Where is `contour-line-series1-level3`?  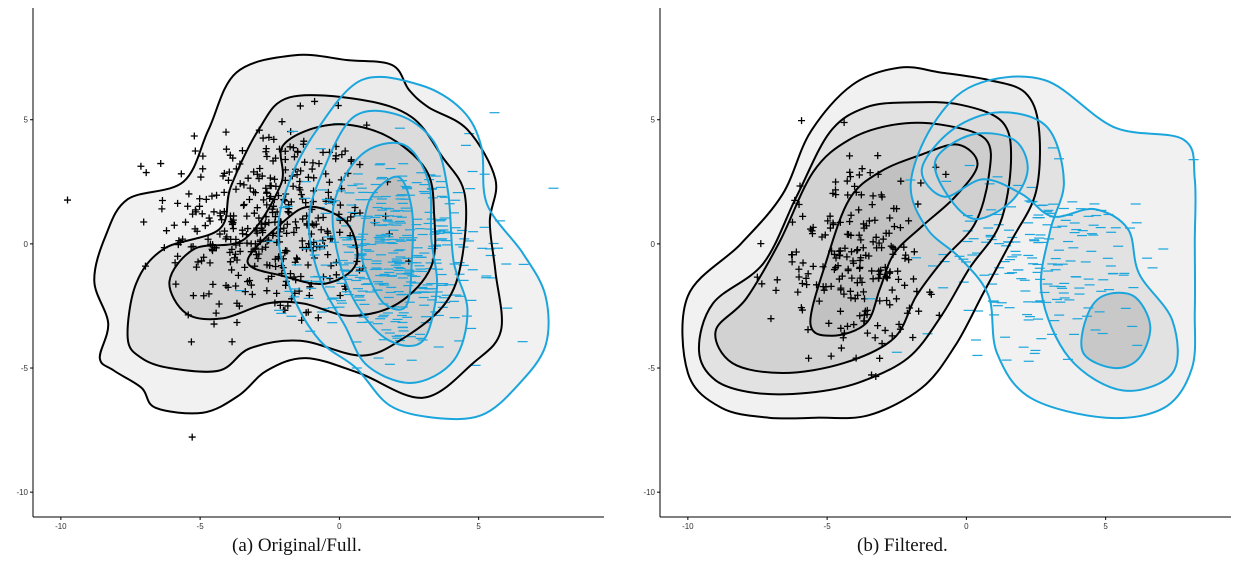 contour-line-series1-level3 is located at coordinates (387, 243).